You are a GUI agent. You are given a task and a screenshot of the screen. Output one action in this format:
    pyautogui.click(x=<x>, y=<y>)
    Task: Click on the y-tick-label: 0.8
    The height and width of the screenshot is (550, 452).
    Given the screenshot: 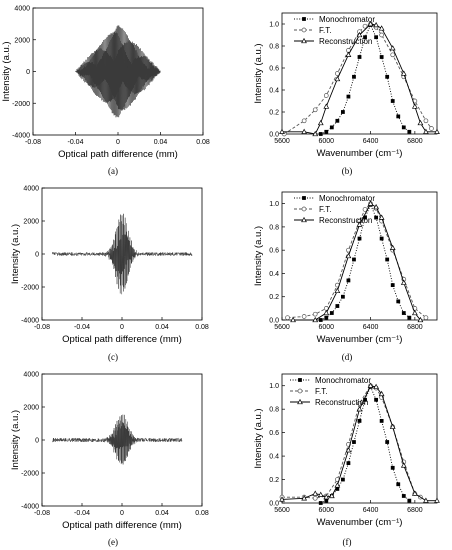 What is the action you would take?
    pyautogui.click(x=274, y=227)
    